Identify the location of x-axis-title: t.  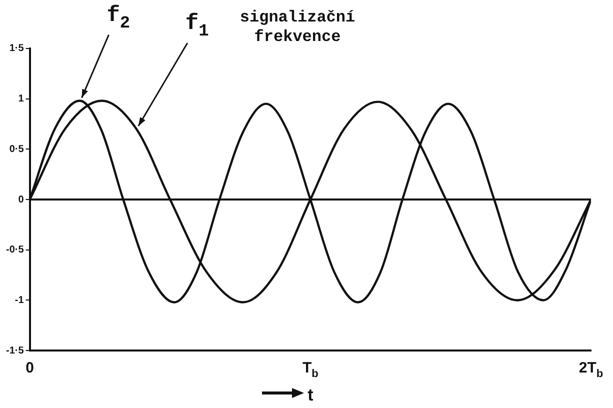
(311, 394).